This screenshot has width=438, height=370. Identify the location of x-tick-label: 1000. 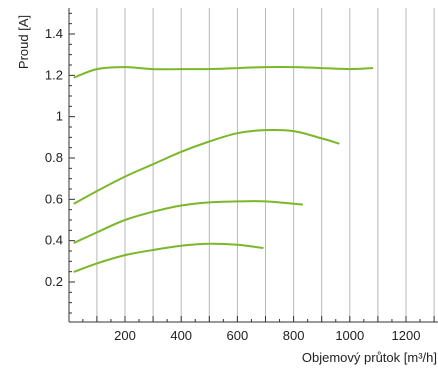
(349, 335).